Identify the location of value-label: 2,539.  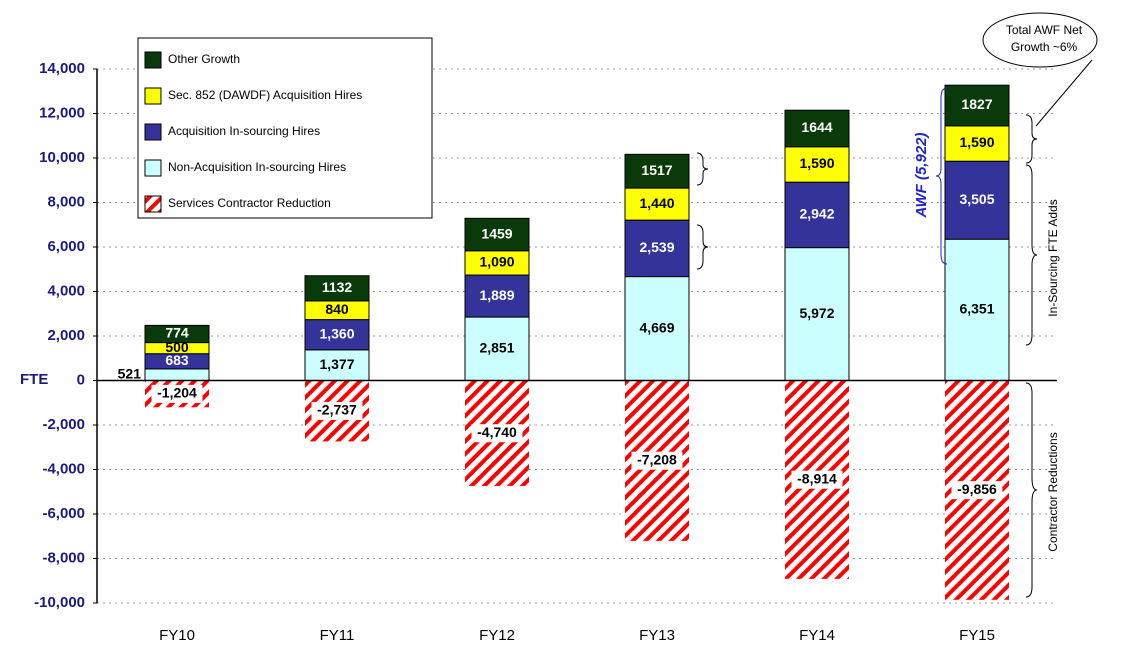
(656, 247).